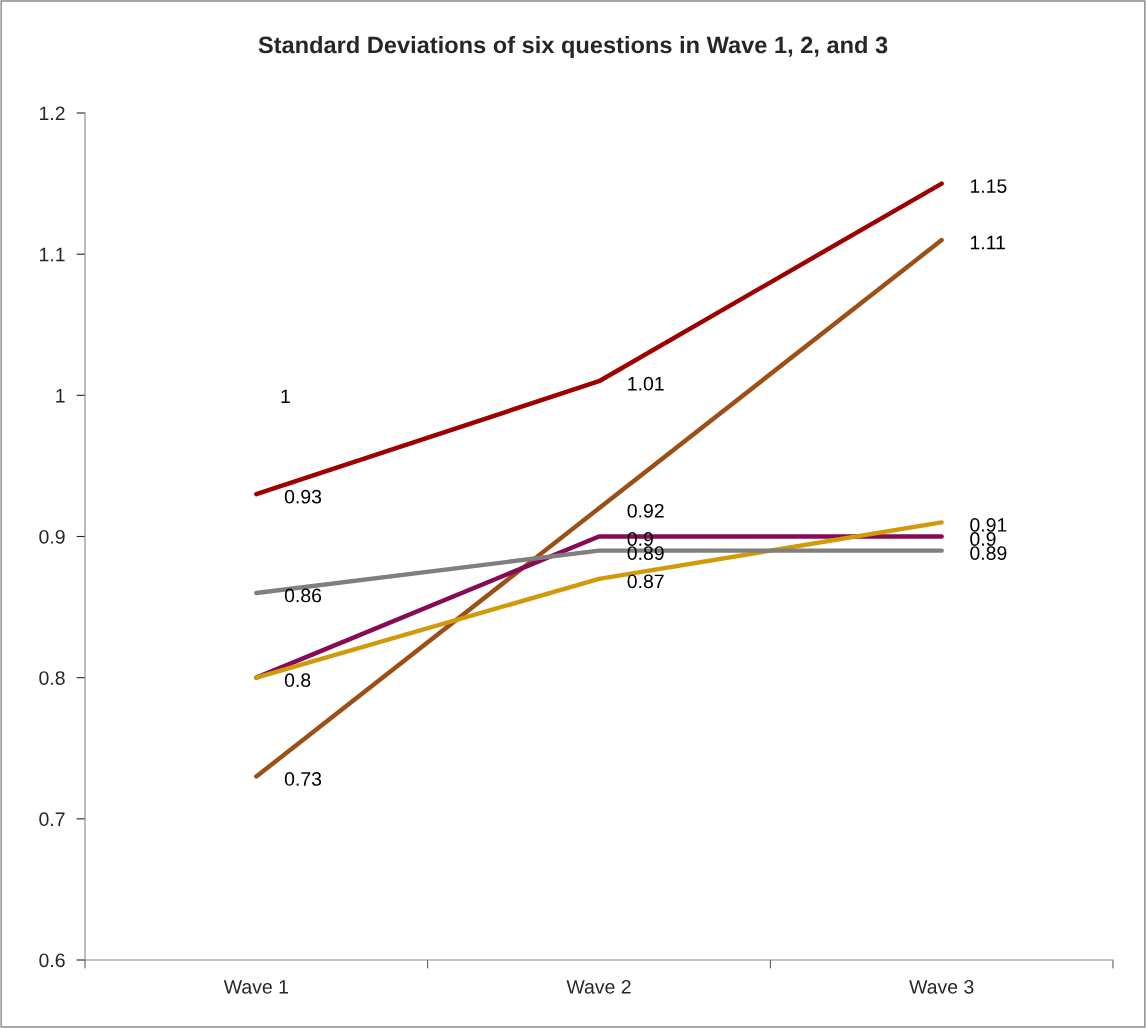 The width and height of the screenshot is (1146, 1028). I want to click on data-label: 1.11, so click(987, 242).